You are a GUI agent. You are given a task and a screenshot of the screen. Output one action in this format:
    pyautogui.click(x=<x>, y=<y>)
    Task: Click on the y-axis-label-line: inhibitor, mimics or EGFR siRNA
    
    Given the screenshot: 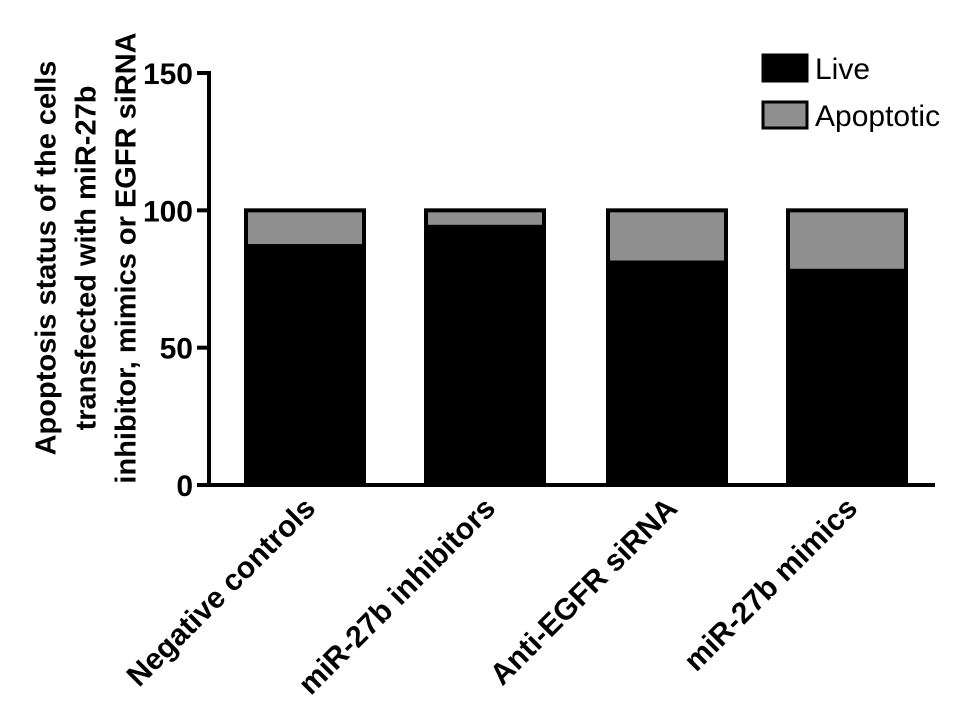 What is the action you would take?
    pyautogui.click(x=127, y=257)
    